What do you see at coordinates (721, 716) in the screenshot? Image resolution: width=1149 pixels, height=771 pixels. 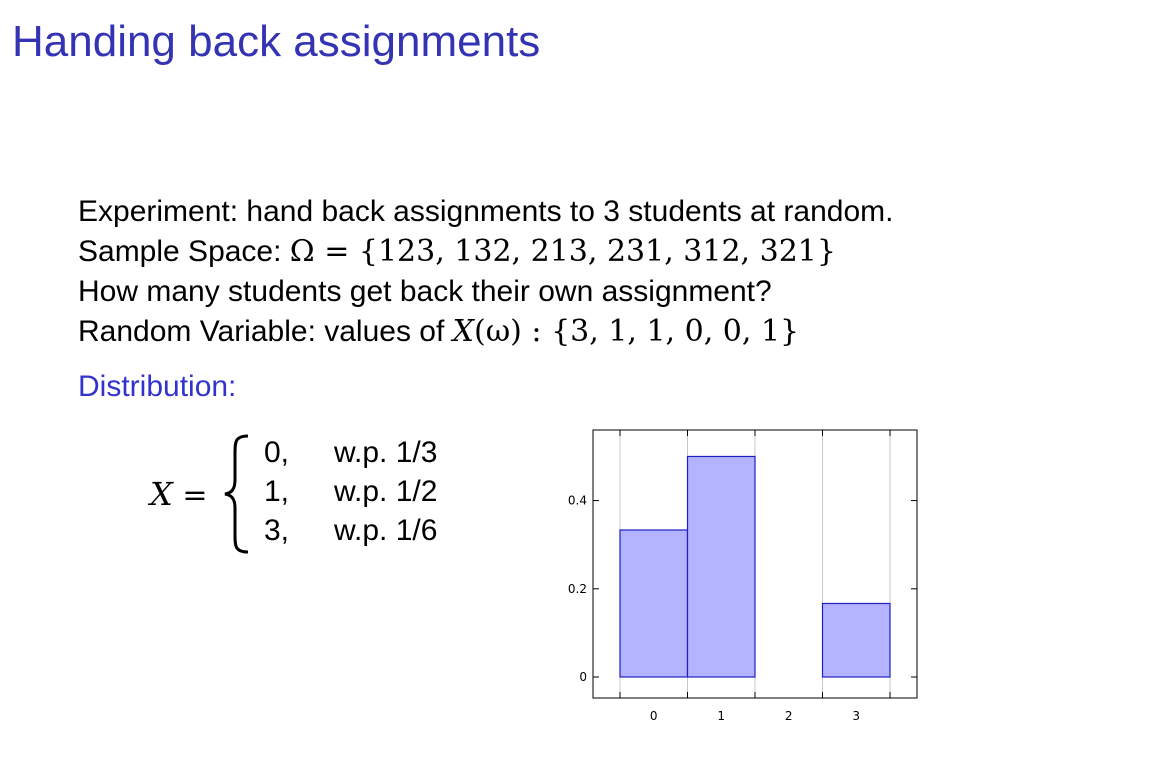 I see `x-tick-label: 1` at bounding box center [721, 716].